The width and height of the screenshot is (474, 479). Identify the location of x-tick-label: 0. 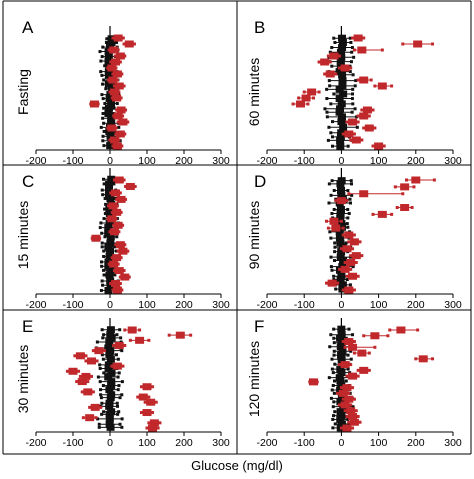
(110, 305).